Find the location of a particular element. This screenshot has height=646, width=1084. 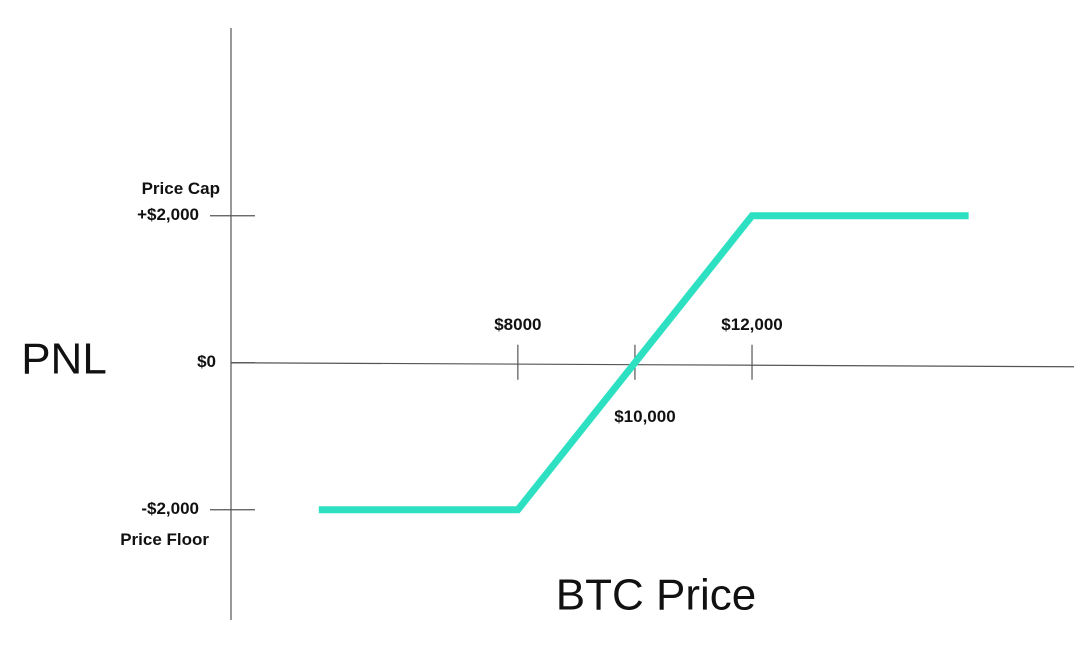

x-tick-label: $8000 is located at coordinates (517, 324).